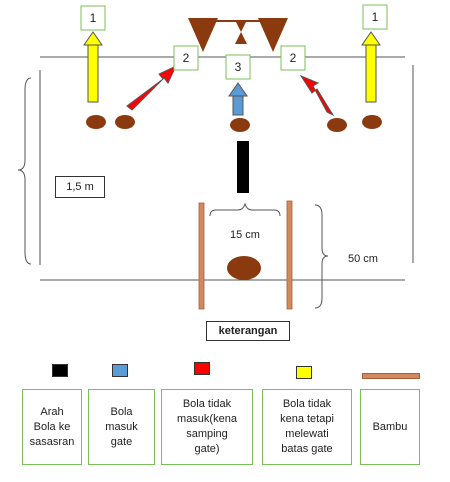 The width and height of the screenshot is (450, 482). I want to click on legend-swatch-bamboo, so click(391, 376).